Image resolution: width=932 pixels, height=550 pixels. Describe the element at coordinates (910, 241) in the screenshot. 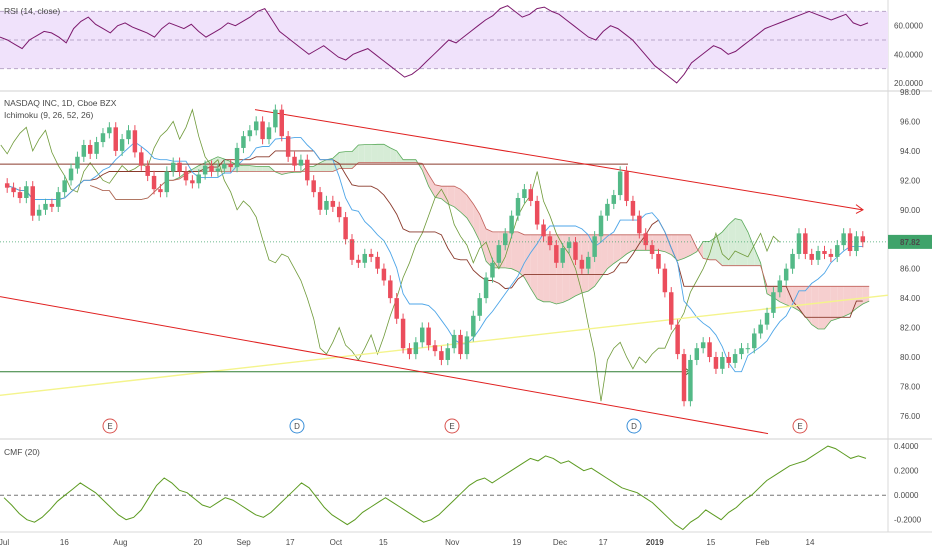

I see `last-price-badge` at that location.